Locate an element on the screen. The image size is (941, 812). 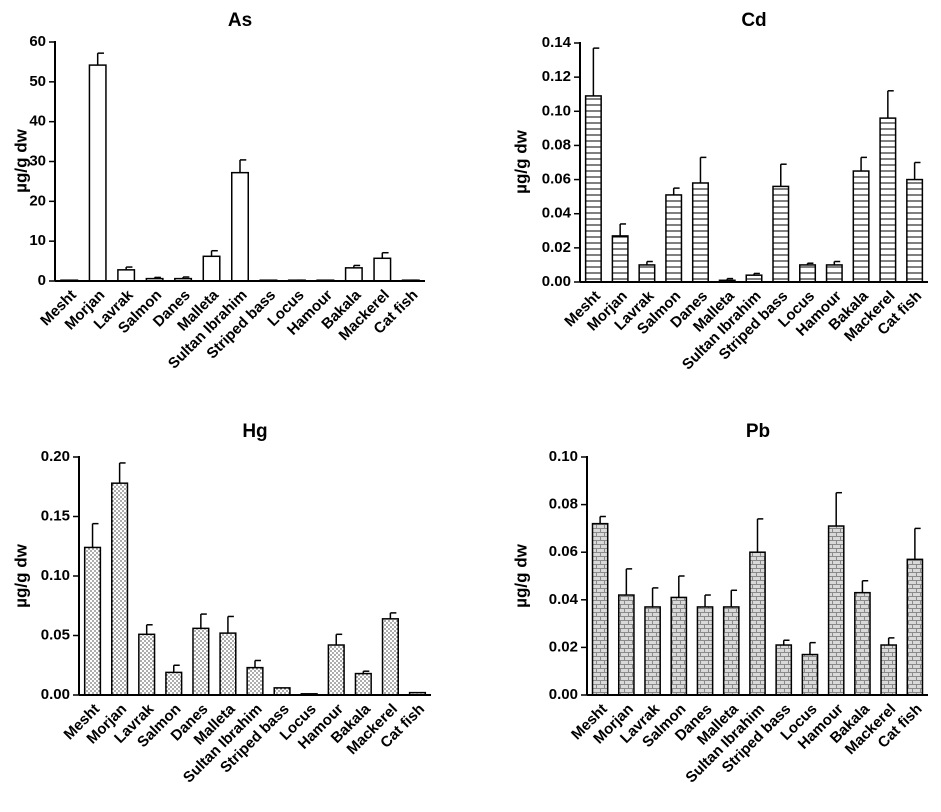
y-tick-label: 0.20 is located at coordinates (55, 456).